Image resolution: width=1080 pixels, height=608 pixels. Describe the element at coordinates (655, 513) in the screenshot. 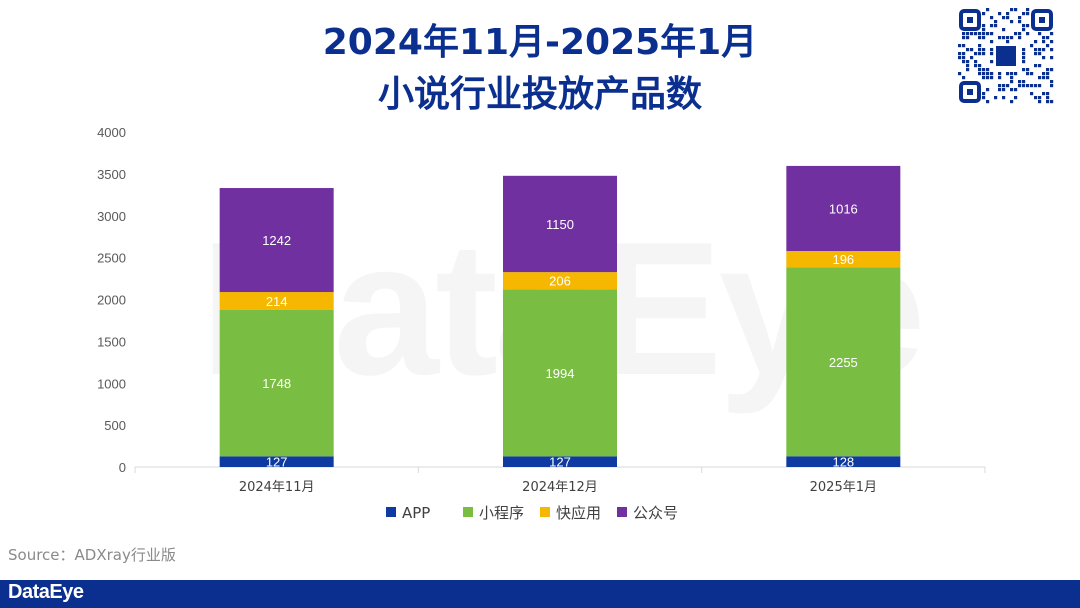

I see `legend-label: 公众号` at that location.